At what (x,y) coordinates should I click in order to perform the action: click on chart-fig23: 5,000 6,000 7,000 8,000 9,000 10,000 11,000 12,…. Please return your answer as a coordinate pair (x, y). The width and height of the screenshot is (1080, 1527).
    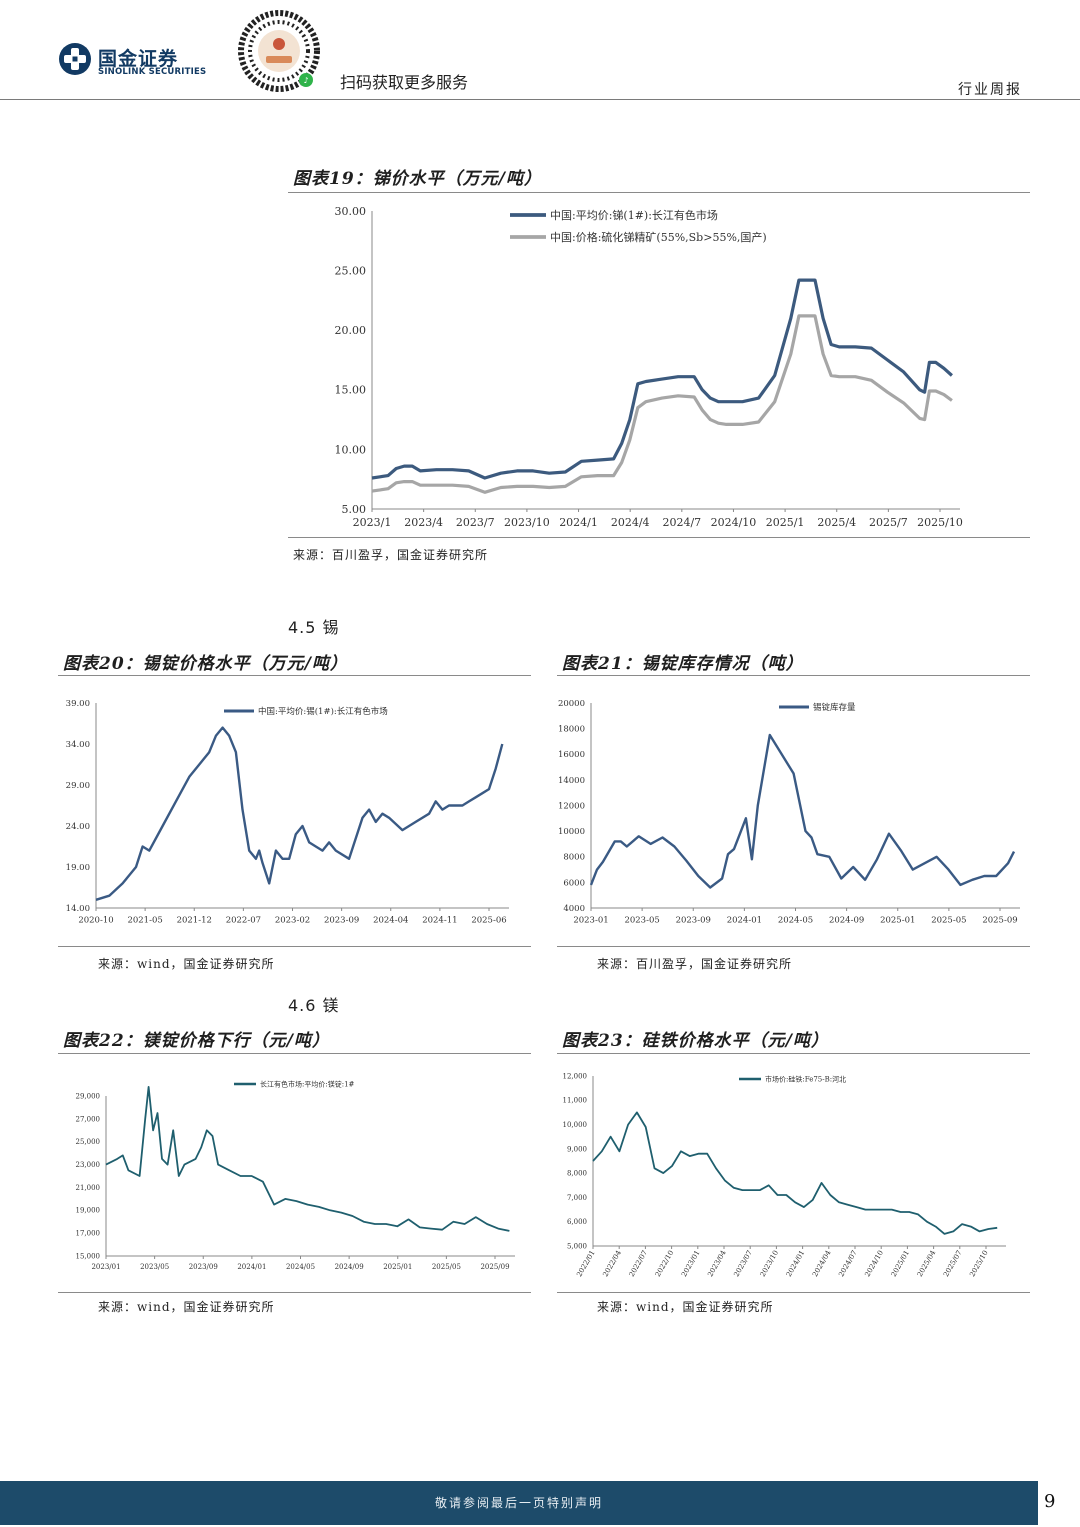
    Looking at the image, I should click on (784, 1175).